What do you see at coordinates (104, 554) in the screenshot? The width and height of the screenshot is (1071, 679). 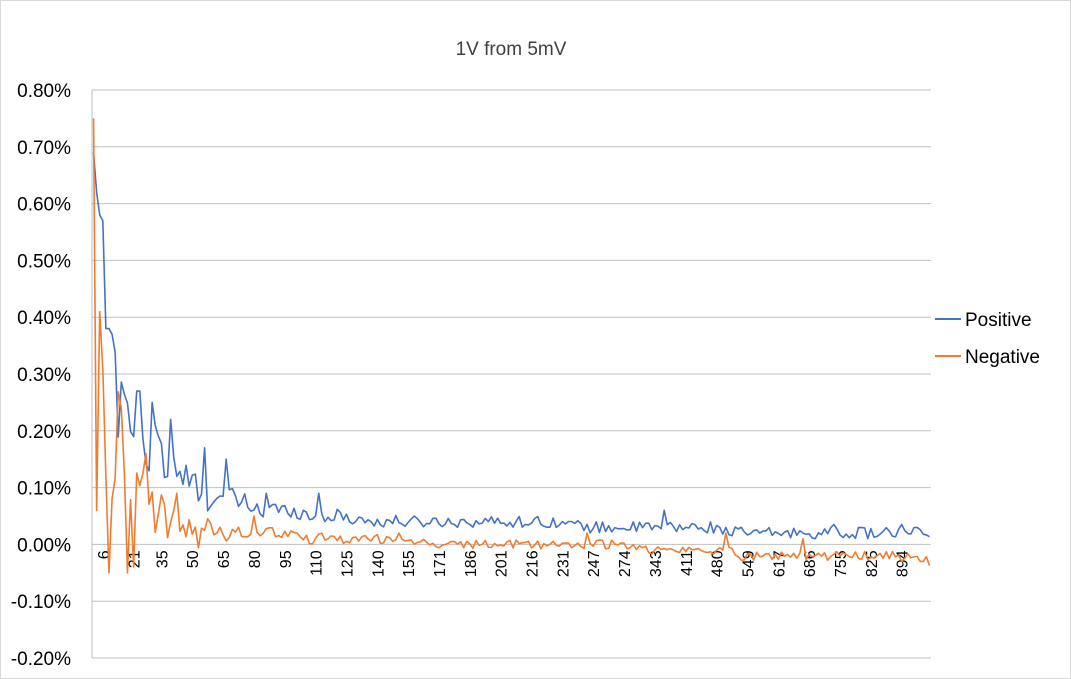 I see `x-tick-label: 6` at bounding box center [104, 554].